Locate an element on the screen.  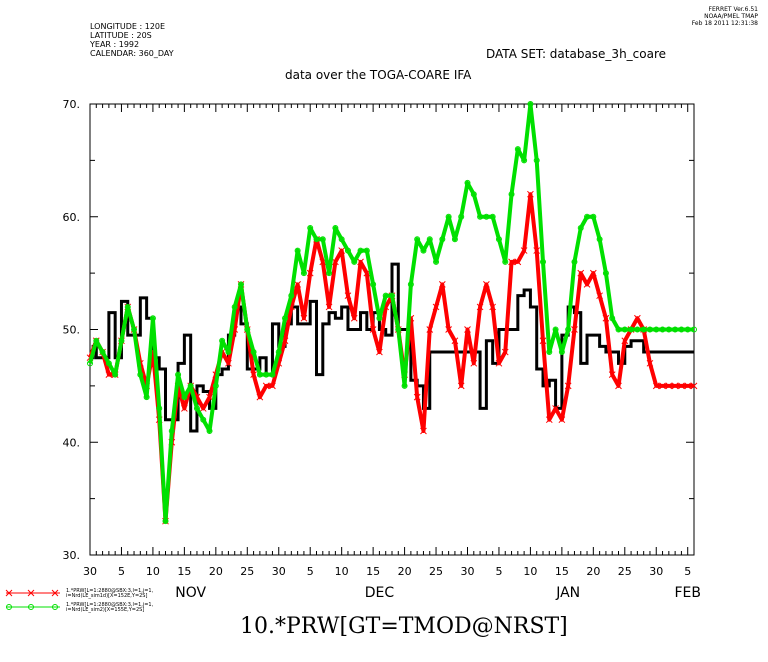
bottom-title: 10.*PRW[GT=TMOD@NRST] is located at coordinates (404, 626).